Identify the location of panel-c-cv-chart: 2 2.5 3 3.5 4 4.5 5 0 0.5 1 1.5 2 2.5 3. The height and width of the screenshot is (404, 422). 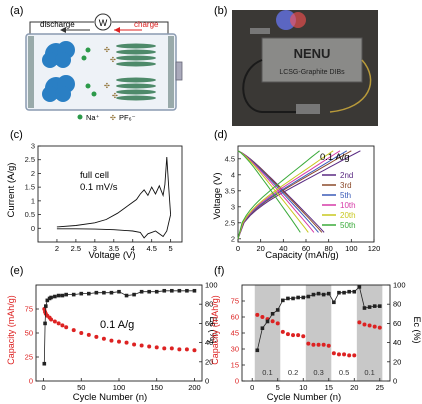
(104, 197).